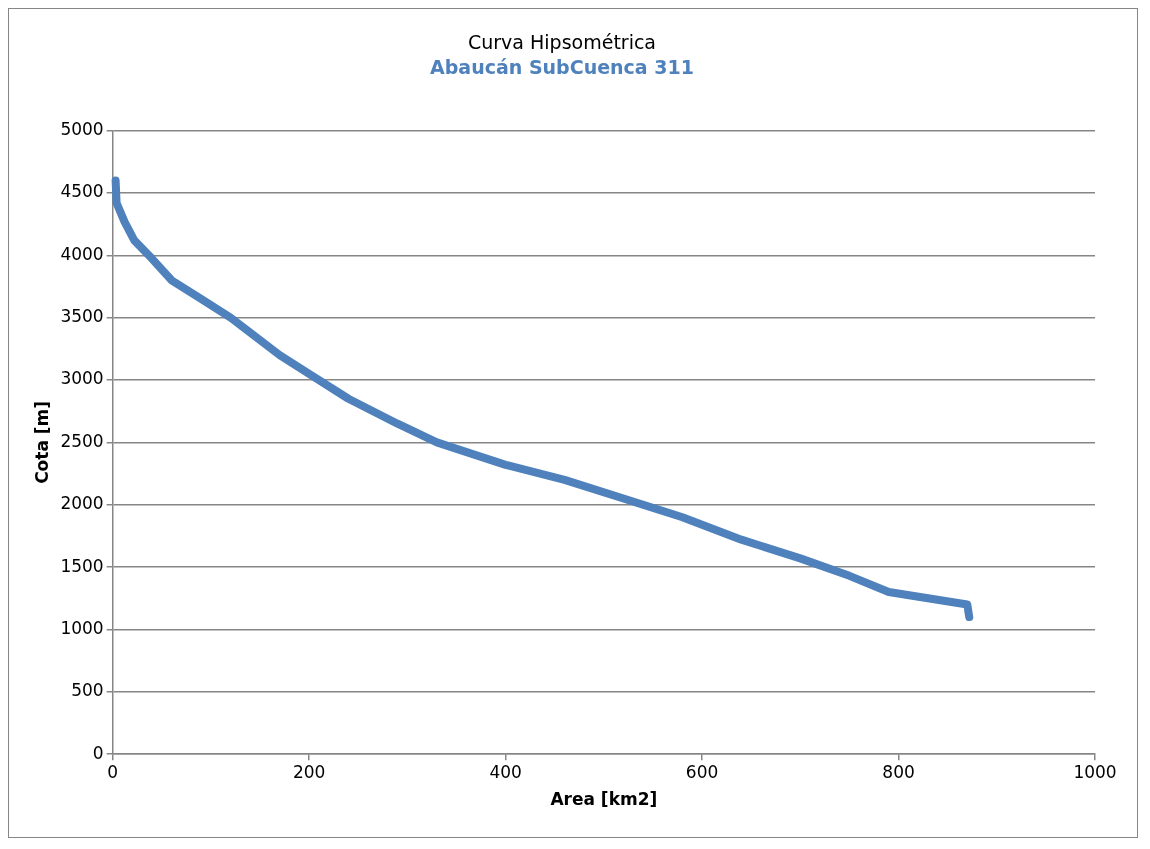 The width and height of the screenshot is (1150, 849). I want to click on y-tick-label: 500, so click(87, 690).